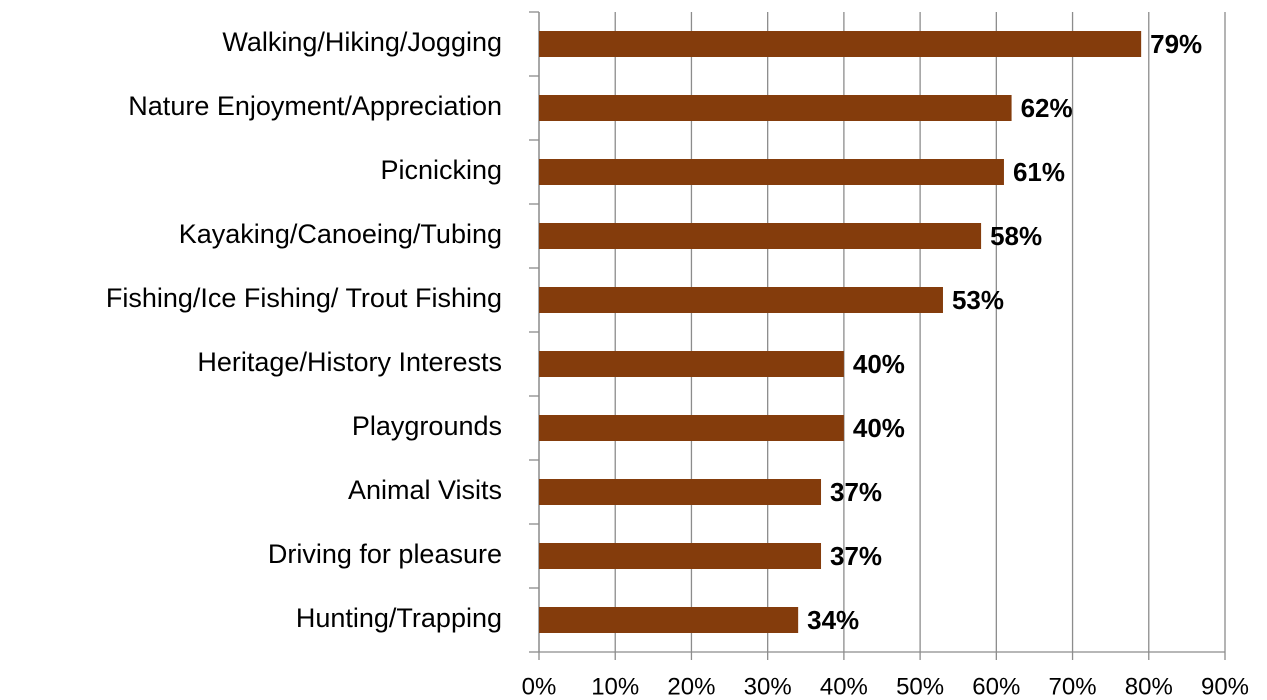 This screenshot has height=700, width=1267. I want to click on y-tick-label: Playgrounds, so click(427, 426).